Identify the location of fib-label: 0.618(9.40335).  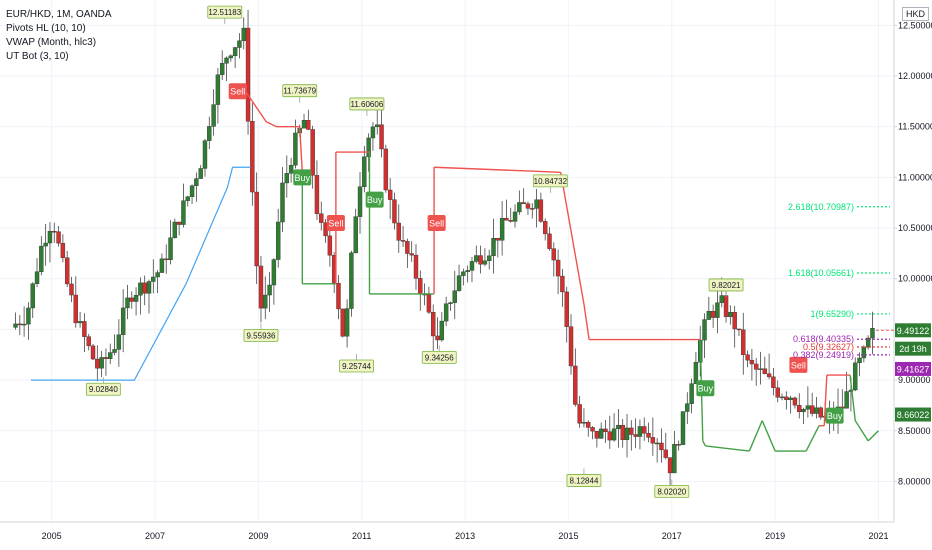
(823, 339).